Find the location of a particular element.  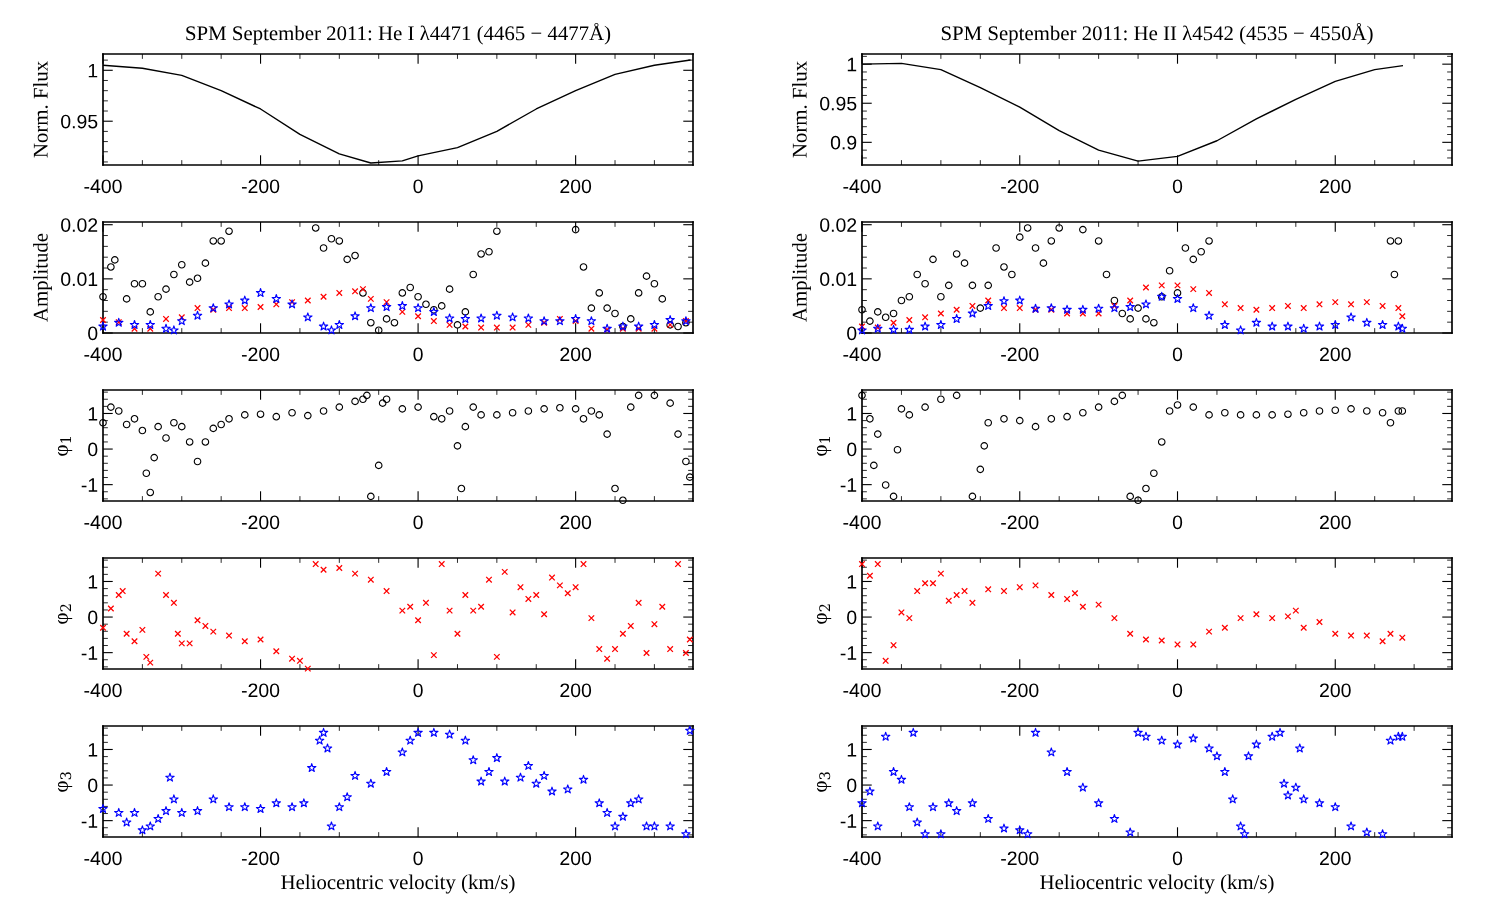

chart-title: SPM September 2011: He I λ4471 (4465 − 4477Å) is located at coordinates (398, 33).